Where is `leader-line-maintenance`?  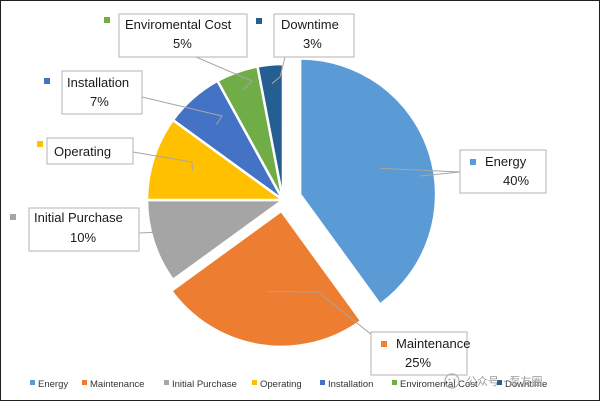 leader-line-maintenance is located at coordinates (320, 313).